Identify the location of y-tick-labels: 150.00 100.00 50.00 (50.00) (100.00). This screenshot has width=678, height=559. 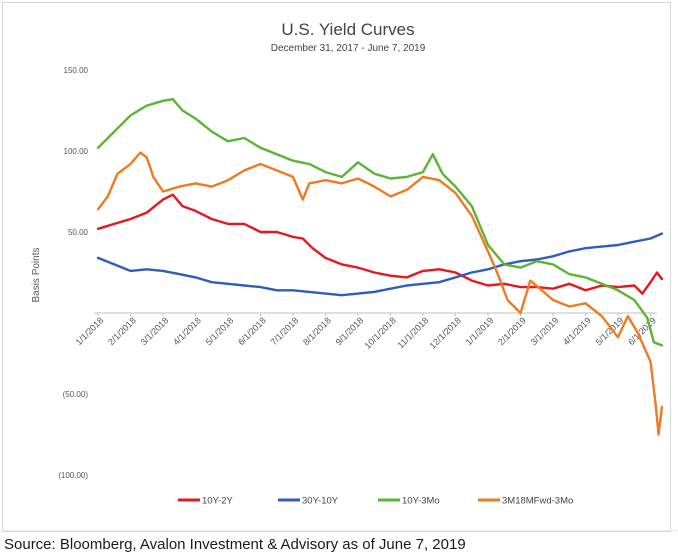
(73, 273).